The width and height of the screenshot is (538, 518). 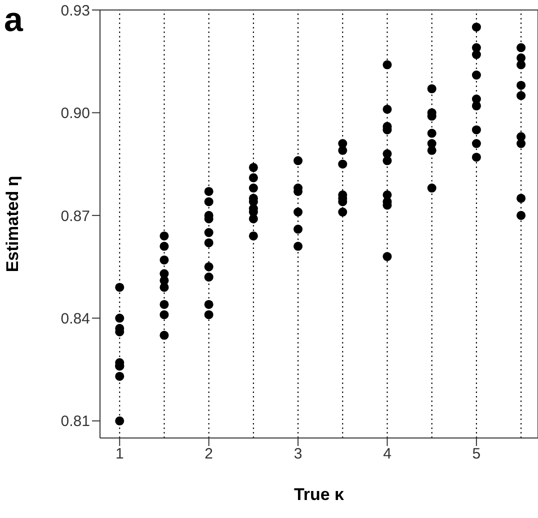 What do you see at coordinates (476, 454) in the screenshot?
I see `x-tick-label: 5` at bounding box center [476, 454].